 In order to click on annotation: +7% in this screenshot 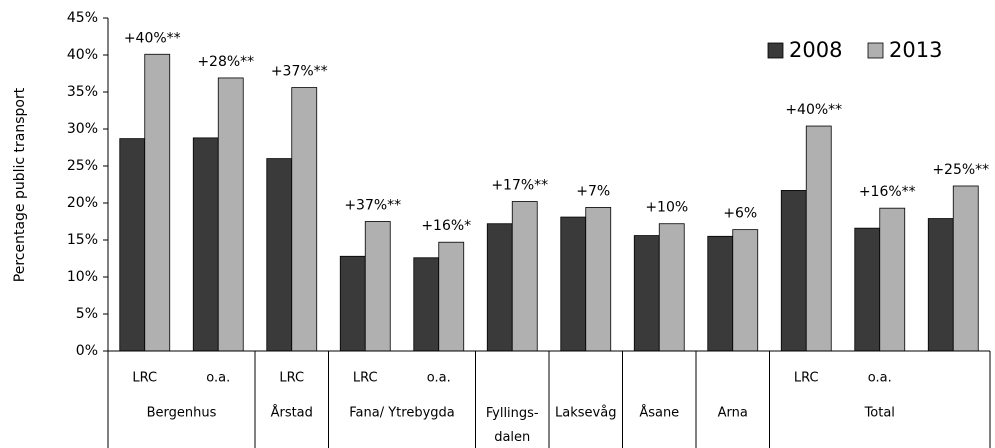, I will do `click(593, 191)`.